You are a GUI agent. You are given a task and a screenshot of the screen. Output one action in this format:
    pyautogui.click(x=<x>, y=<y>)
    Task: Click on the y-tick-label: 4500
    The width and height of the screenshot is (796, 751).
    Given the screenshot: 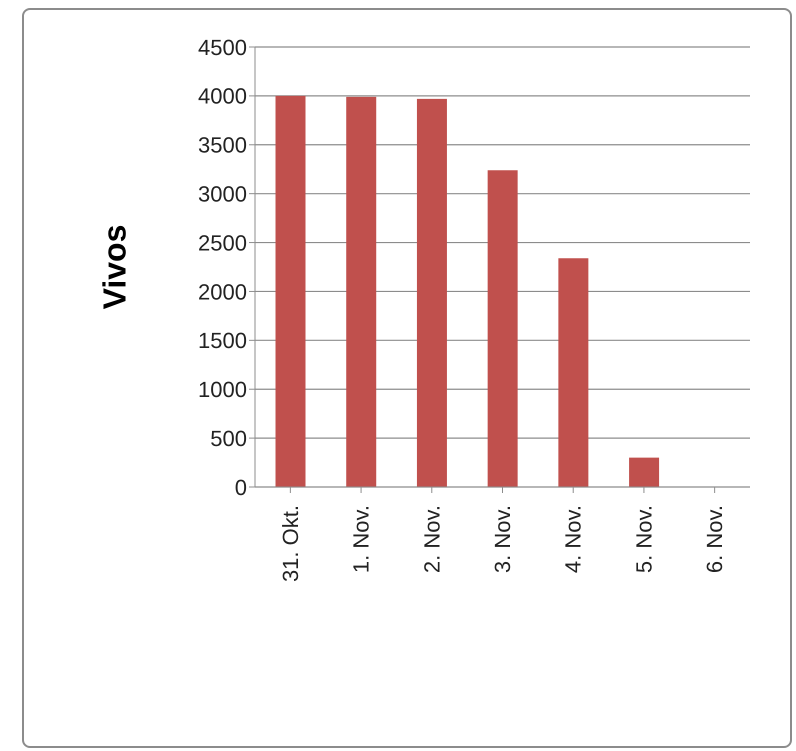 What is the action you would take?
    pyautogui.click(x=222, y=47)
    